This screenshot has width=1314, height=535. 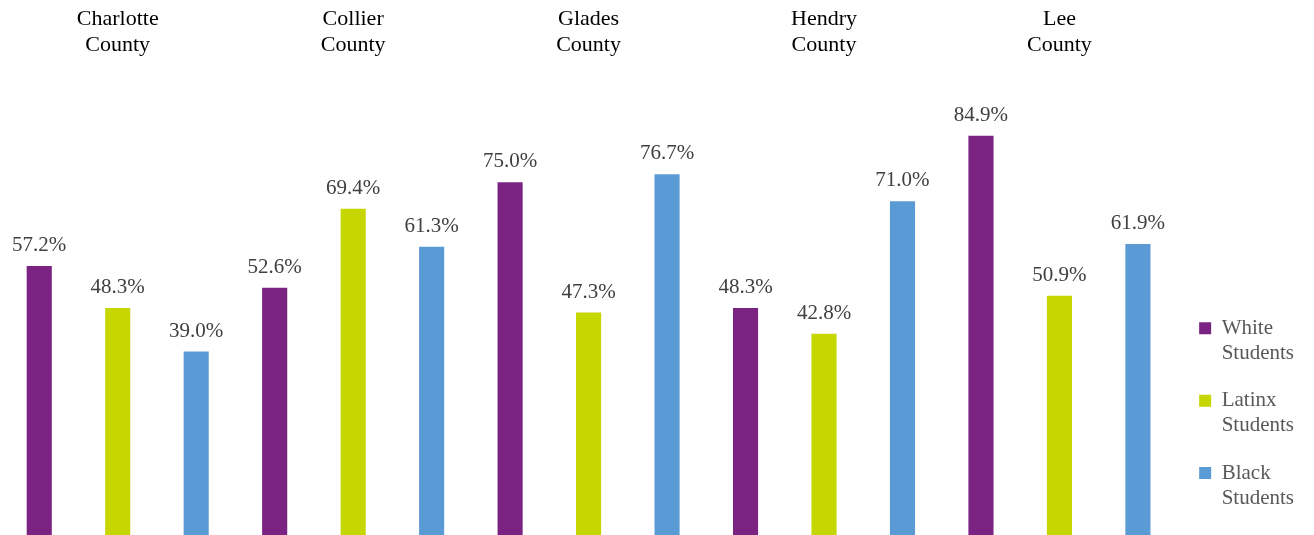 What do you see at coordinates (353, 30) in the screenshot?
I see `x-tick-label: Collier County` at bounding box center [353, 30].